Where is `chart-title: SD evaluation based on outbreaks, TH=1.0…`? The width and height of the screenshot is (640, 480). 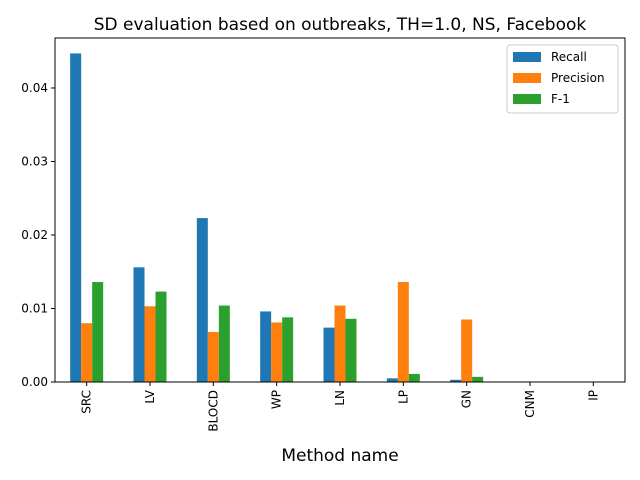 chart-title: SD evaluation based on outbreaks, TH=1.0… is located at coordinates (340, 25).